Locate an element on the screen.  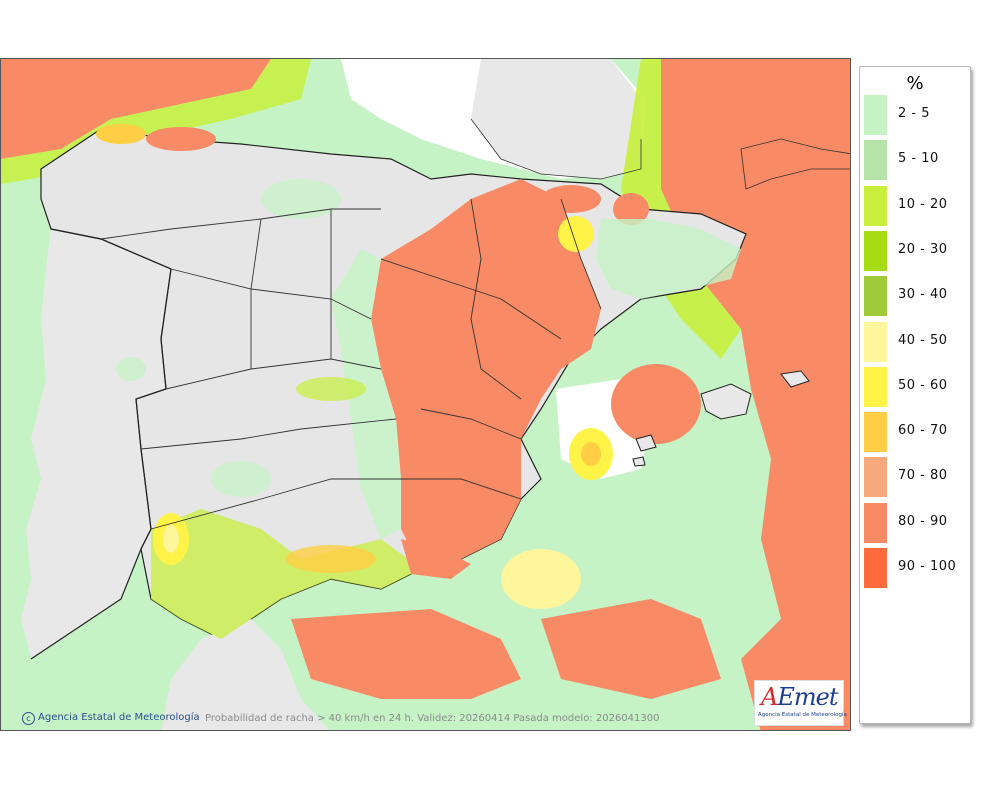
legend-label: 70 - 80 is located at coordinates (923, 476).